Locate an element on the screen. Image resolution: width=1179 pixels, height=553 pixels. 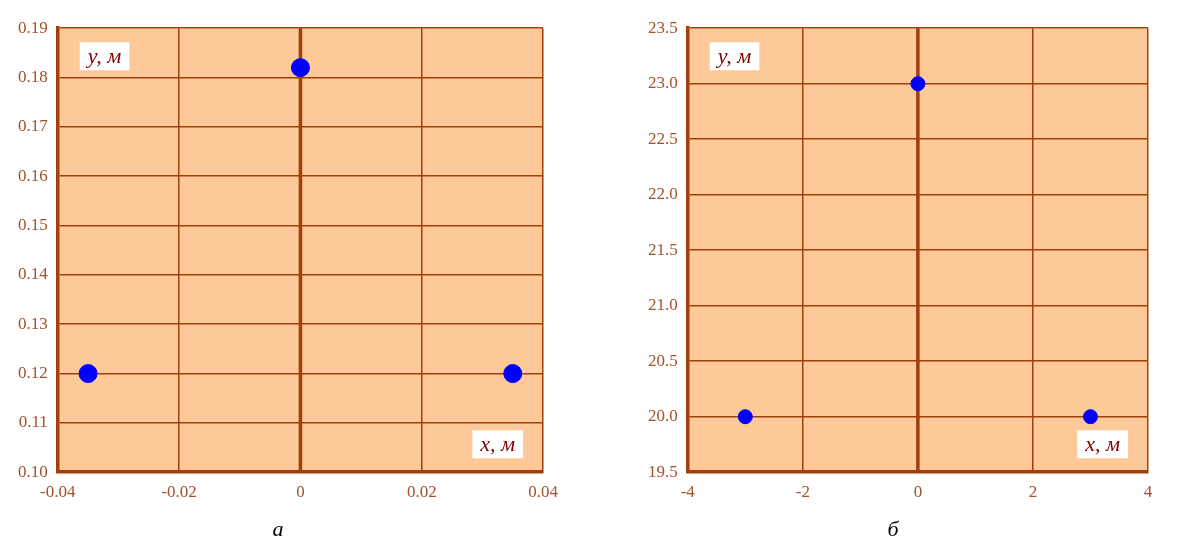
y-tick-label: 0.10 is located at coordinates (33, 471).